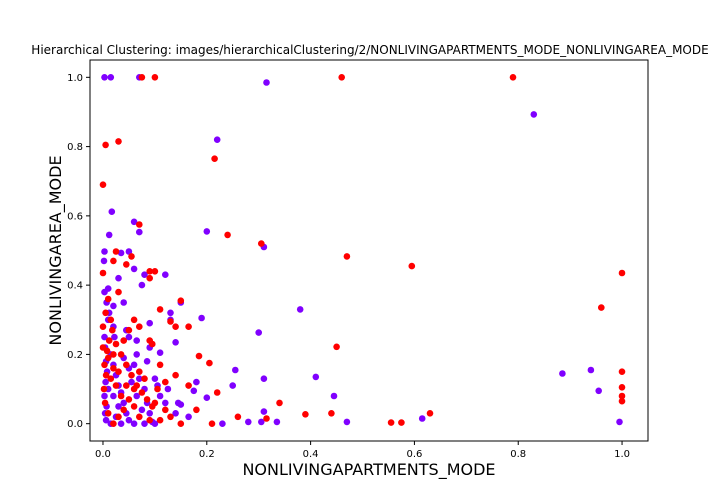  Describe the element at coordinates (622, 454) in the screenshot. I see `x-tick-label: 1.0` at that location.